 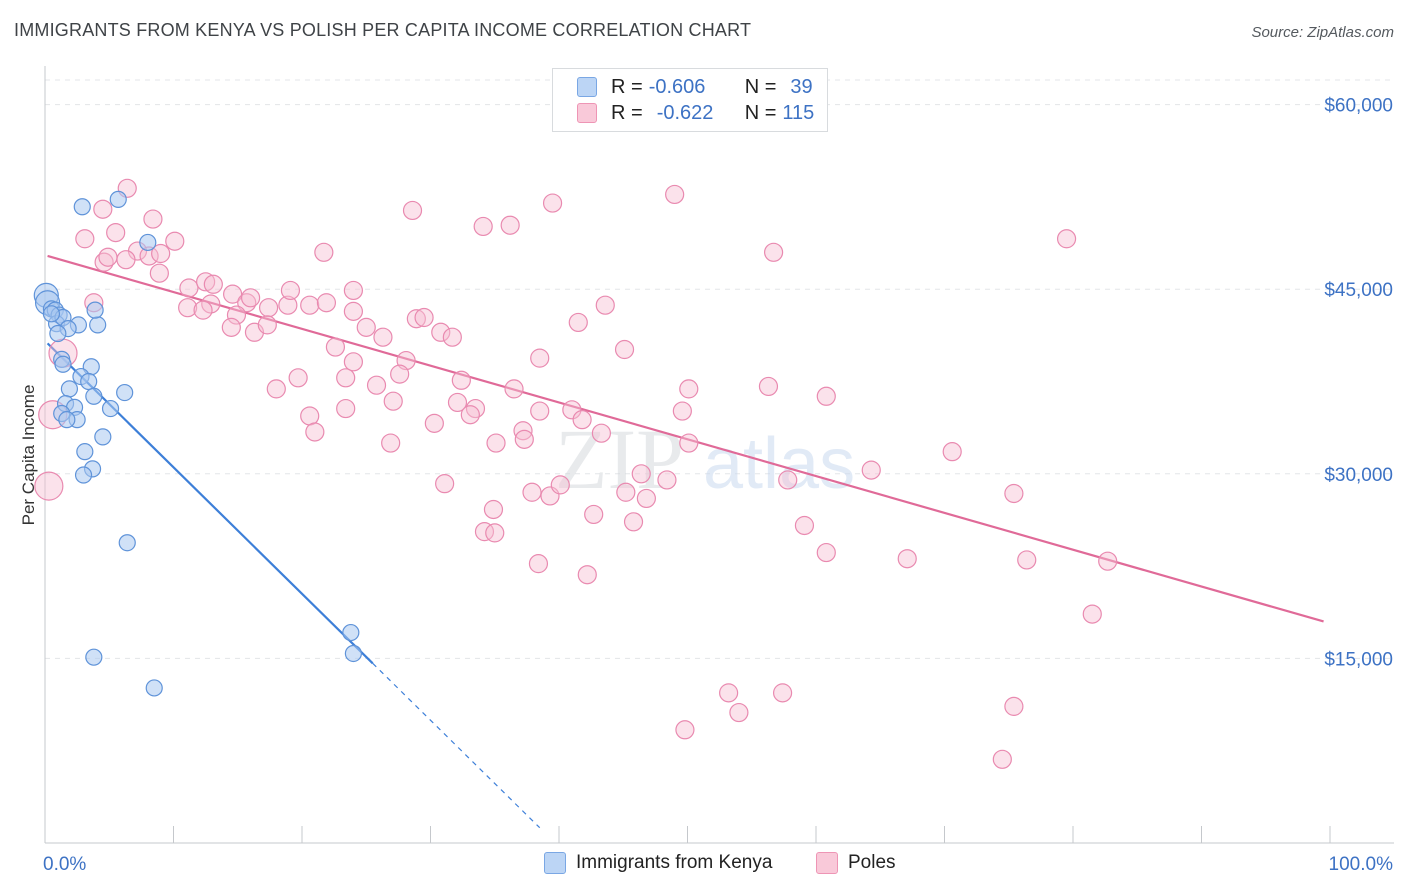 I want to click on y-tick-label: $45,000, so click(x=1358, y=290).